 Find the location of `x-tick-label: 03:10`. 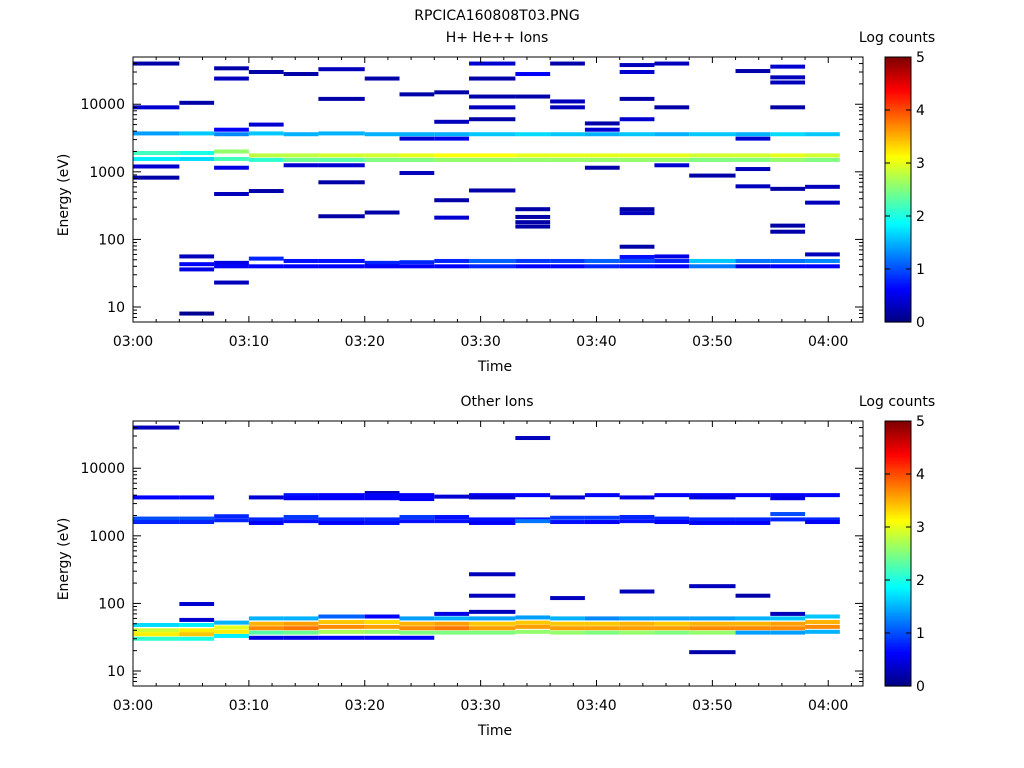

x-tick-label: 03:10 is located at coordinates (249, 706).